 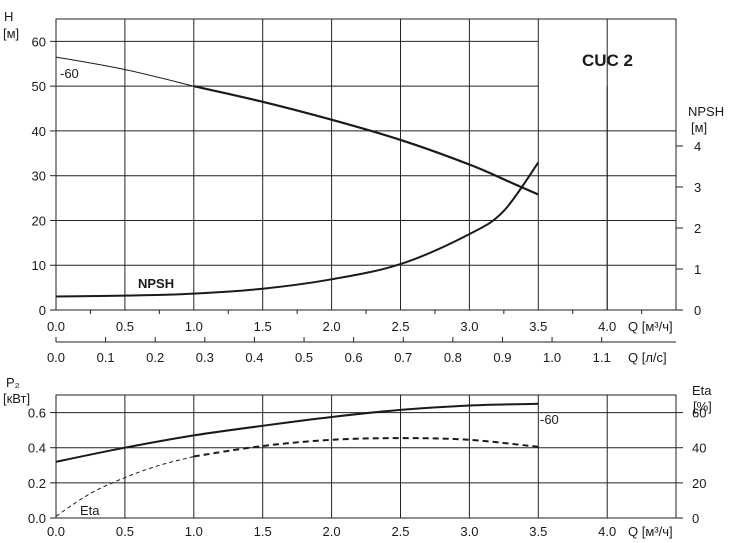 What do you see at coordinates (697, 228) in the screenshot?
I see `y2-tick-label: 2` at bounding box center [697, 228].